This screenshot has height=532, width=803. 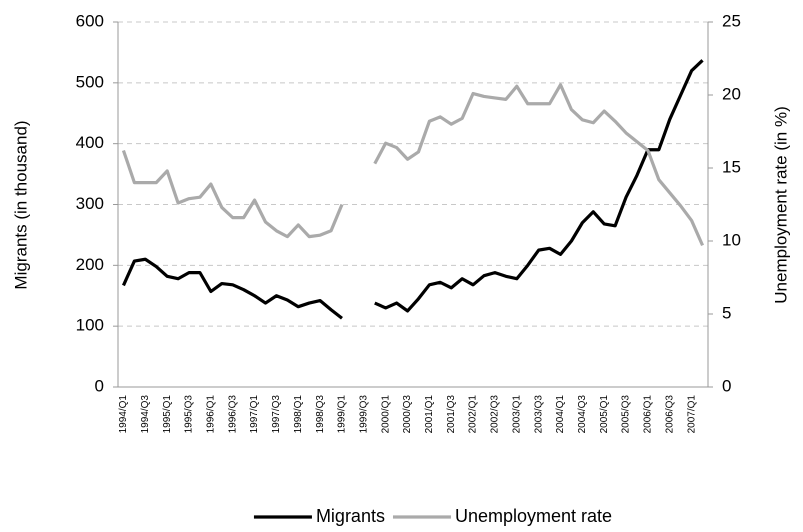 I want to click on x-tick-label: 1997/Q3, so click(x=276, y=414).